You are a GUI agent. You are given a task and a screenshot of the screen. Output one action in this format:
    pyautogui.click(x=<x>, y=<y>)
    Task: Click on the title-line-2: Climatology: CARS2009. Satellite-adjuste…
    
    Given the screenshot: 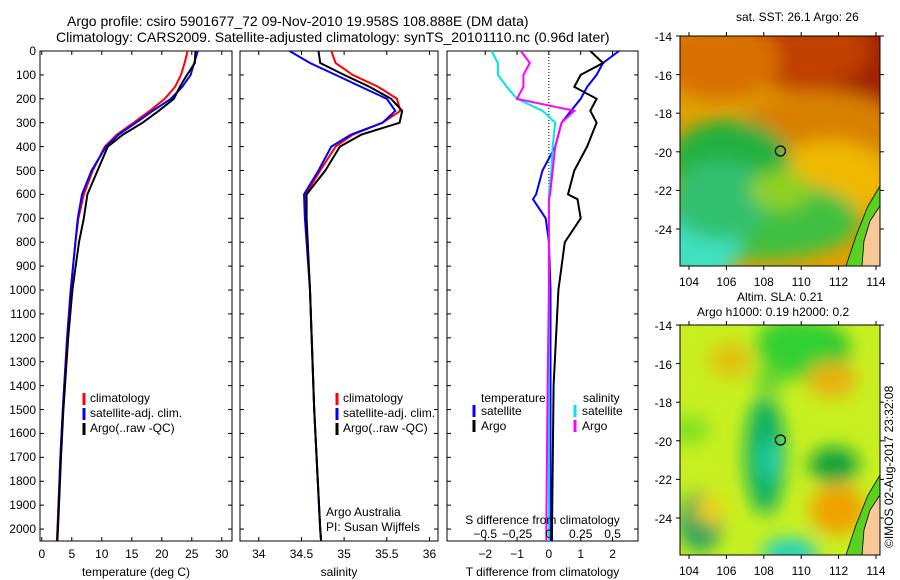 What is the action you would take?
    pyautogui.click(x=333, y=37)
    